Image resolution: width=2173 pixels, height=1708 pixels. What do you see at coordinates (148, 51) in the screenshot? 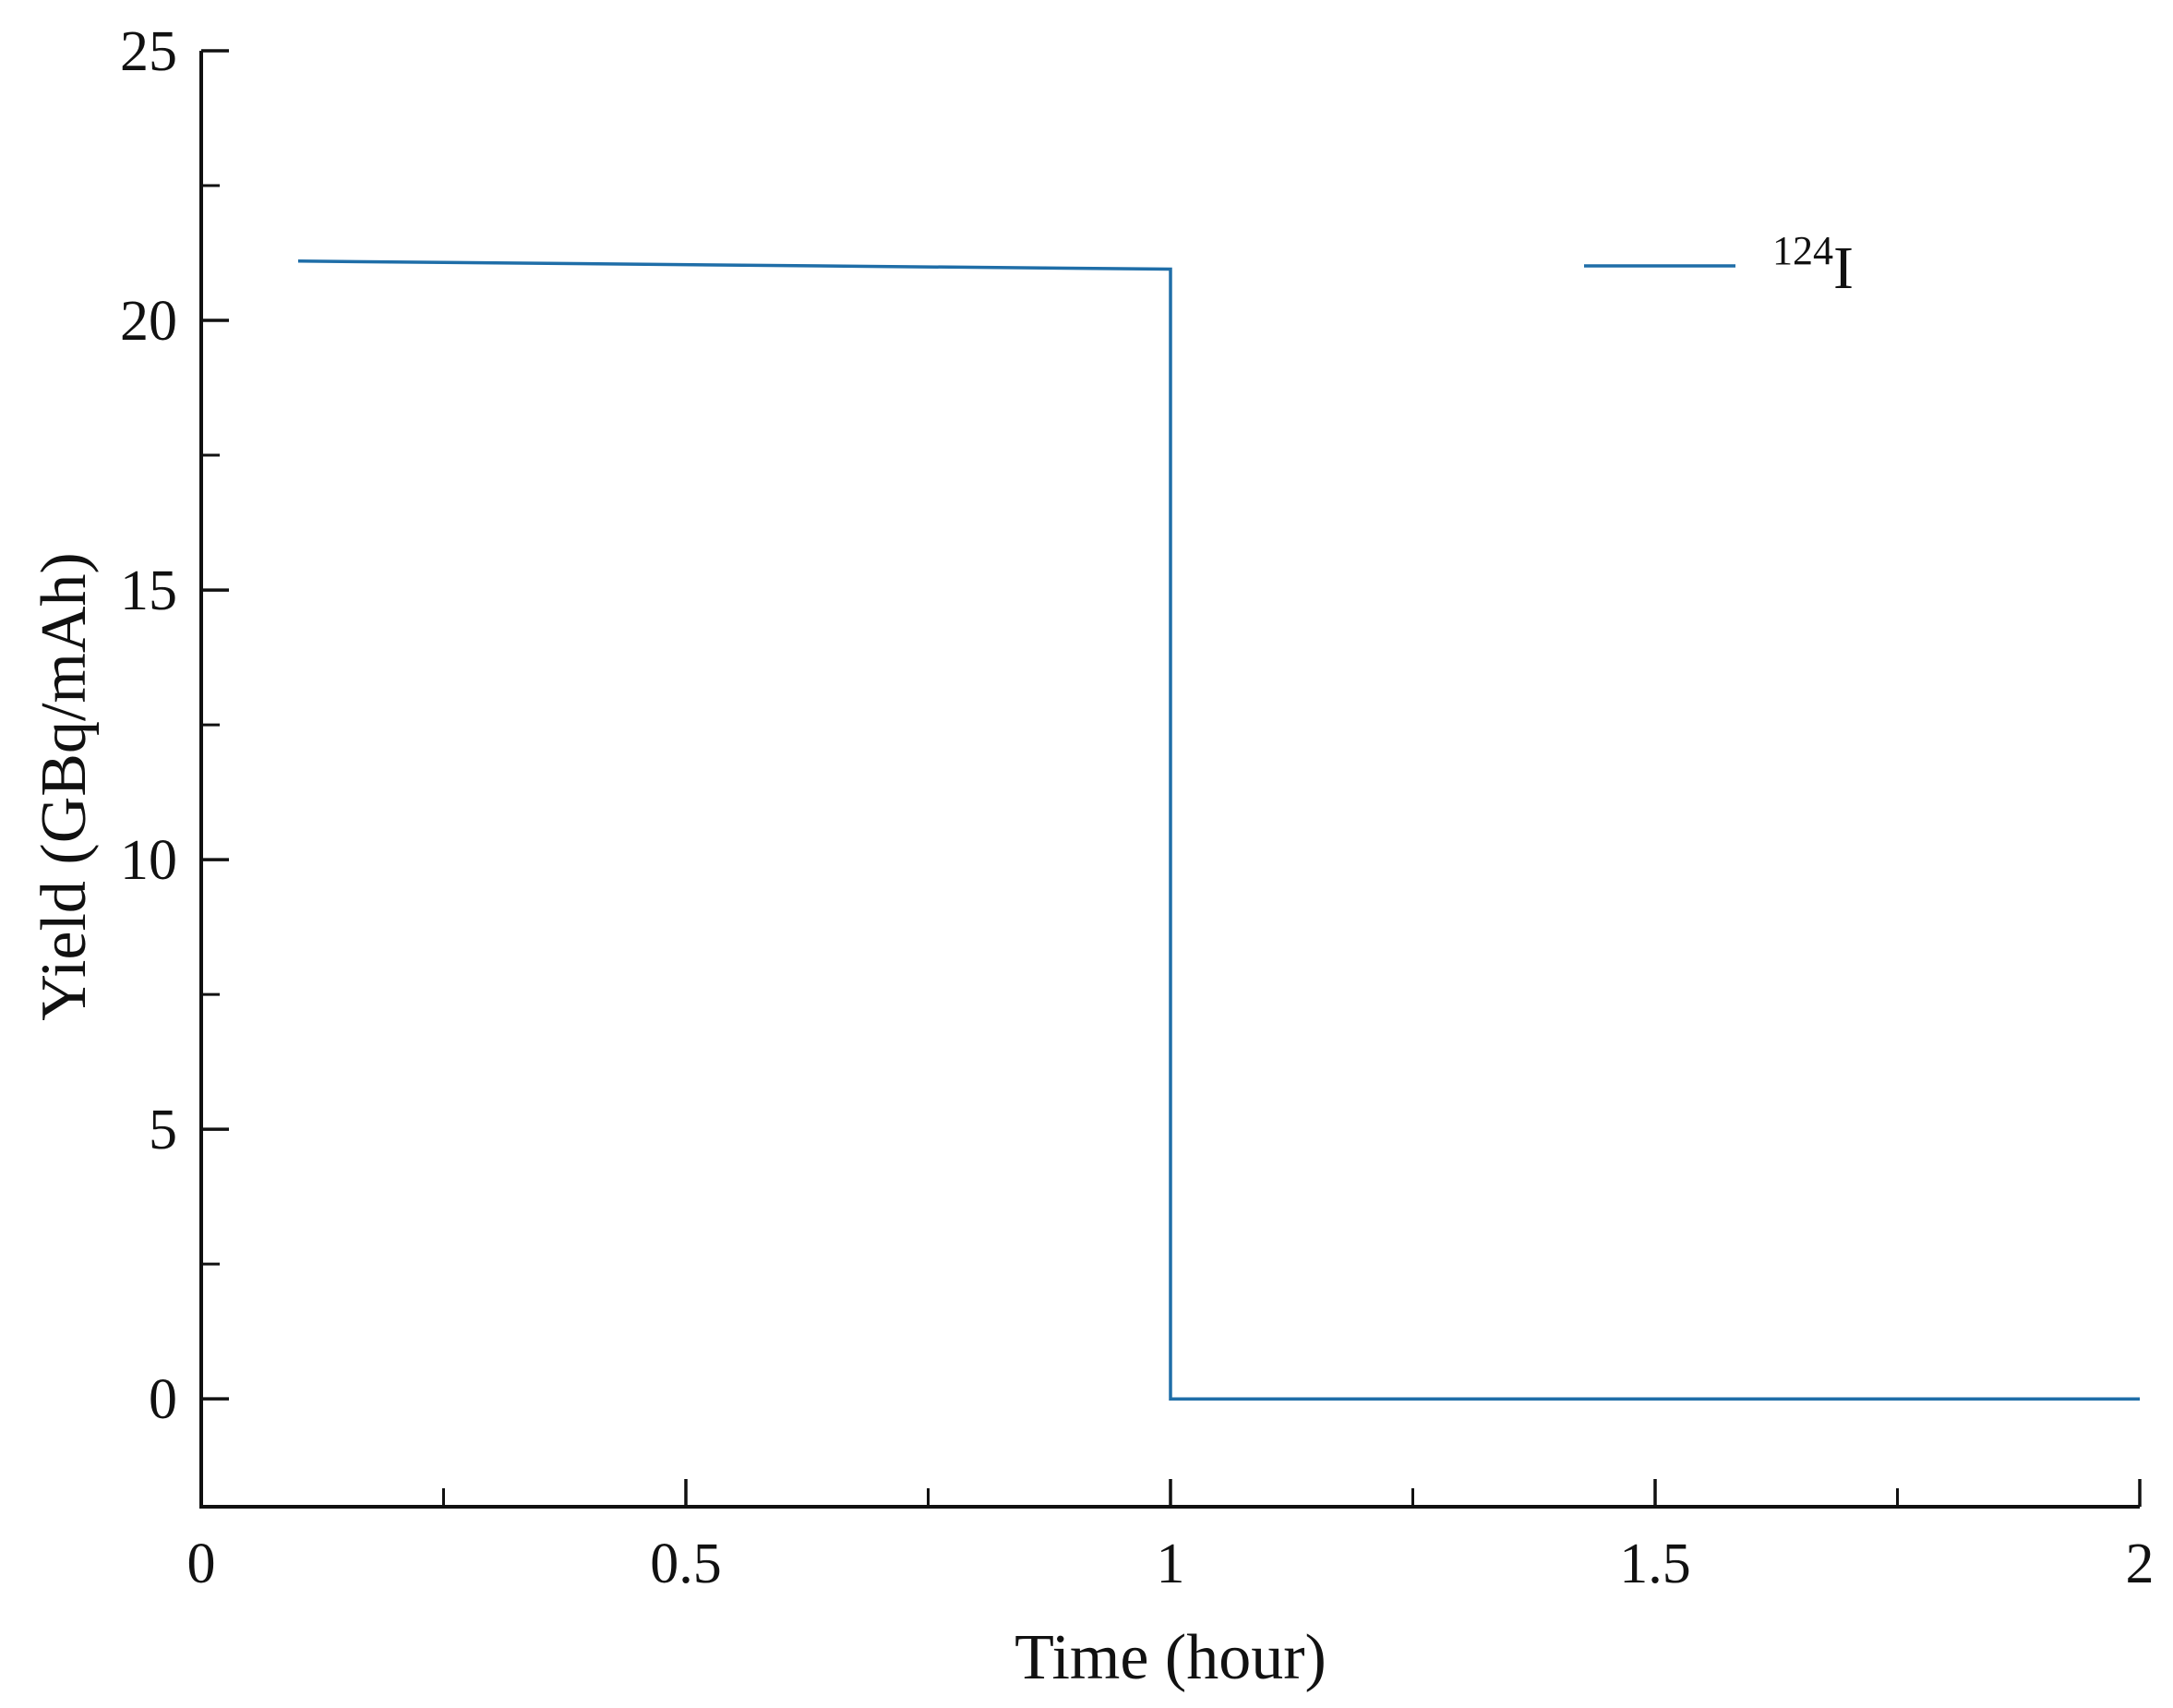
I see `y-tick-label: 25` at bounding box center [148, 51].